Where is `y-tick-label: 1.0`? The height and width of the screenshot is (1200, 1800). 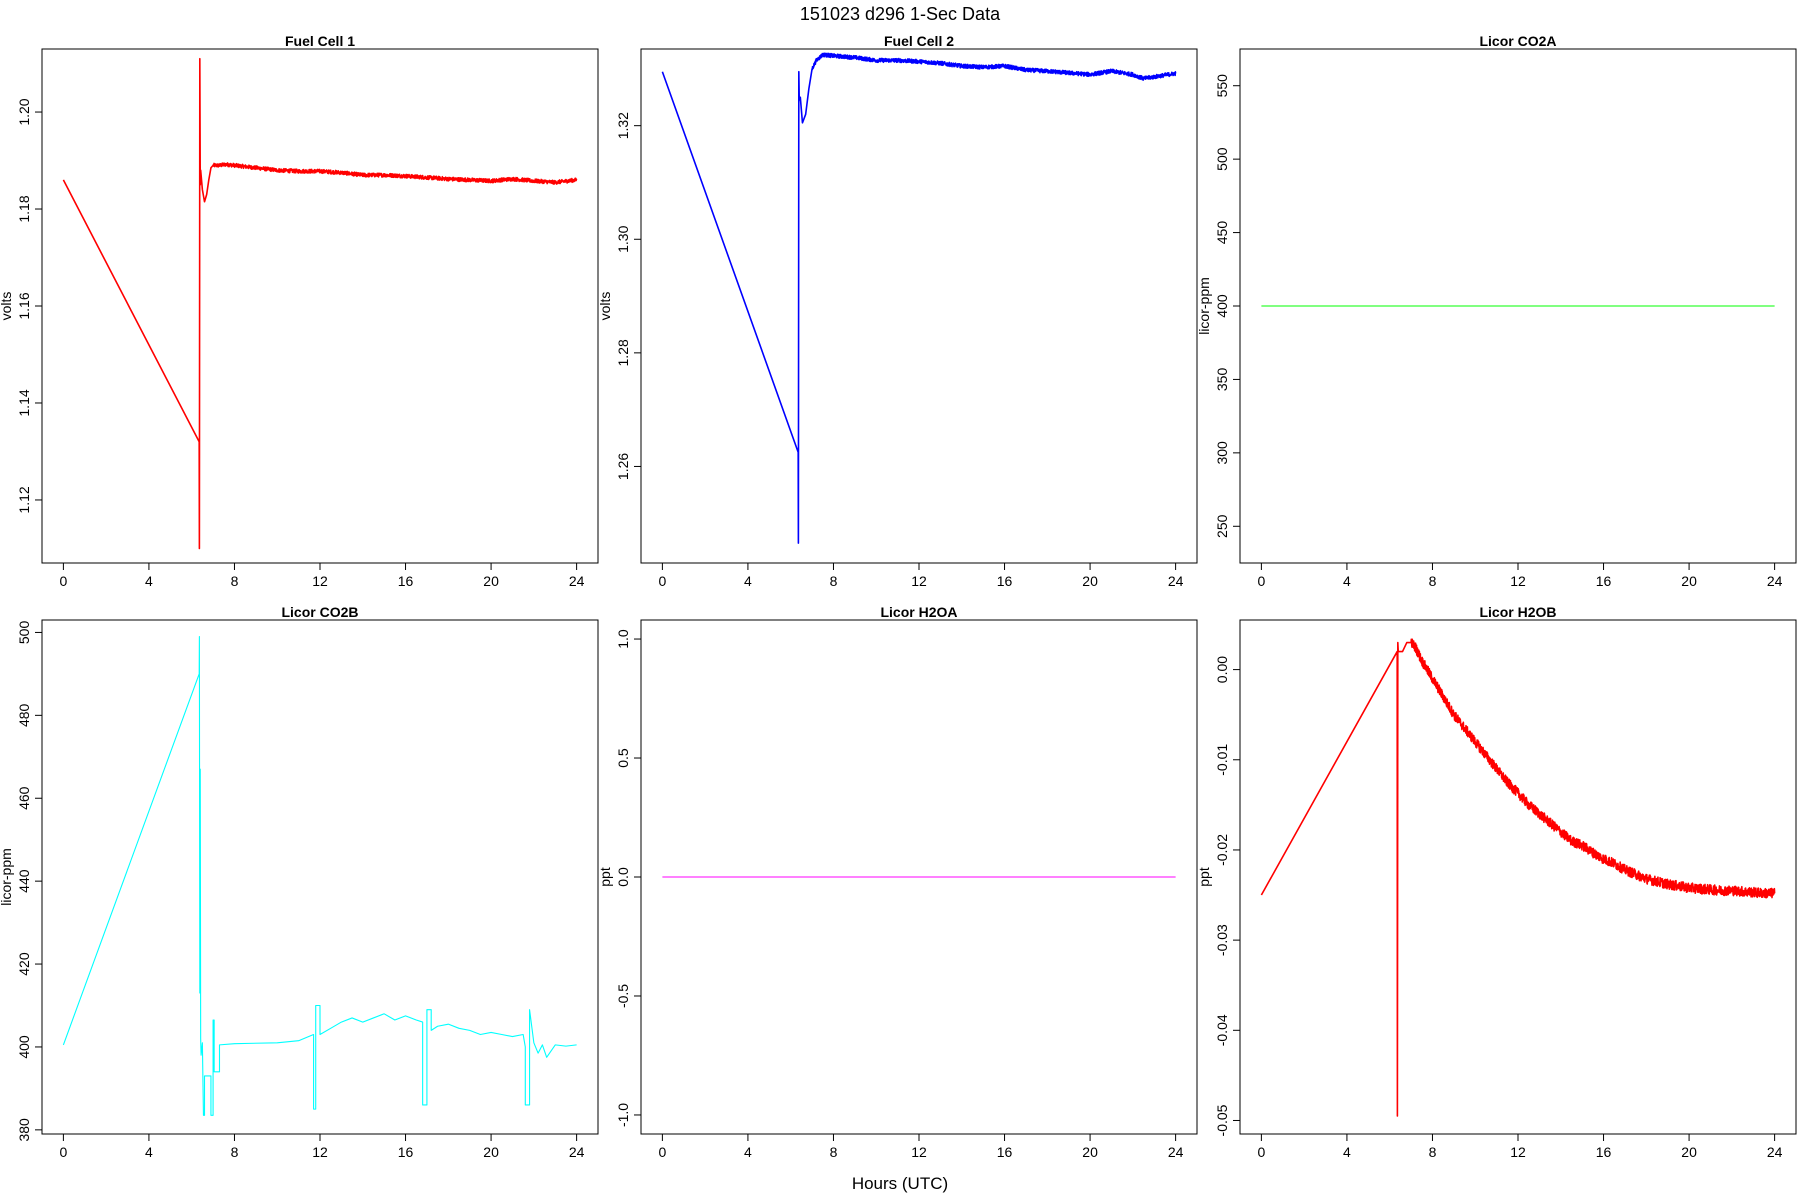 y-tick-label: 1.0 is located at coordinates (623, 639).